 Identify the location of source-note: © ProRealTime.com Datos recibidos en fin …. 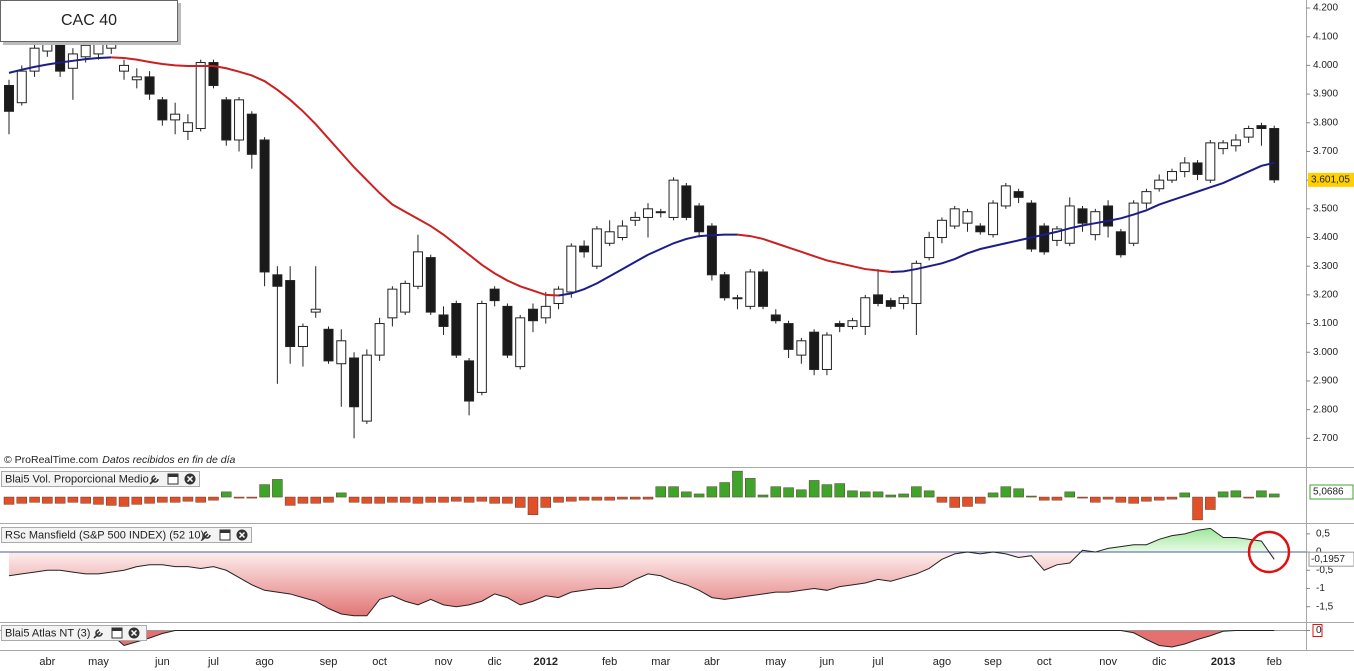
(120, 460).